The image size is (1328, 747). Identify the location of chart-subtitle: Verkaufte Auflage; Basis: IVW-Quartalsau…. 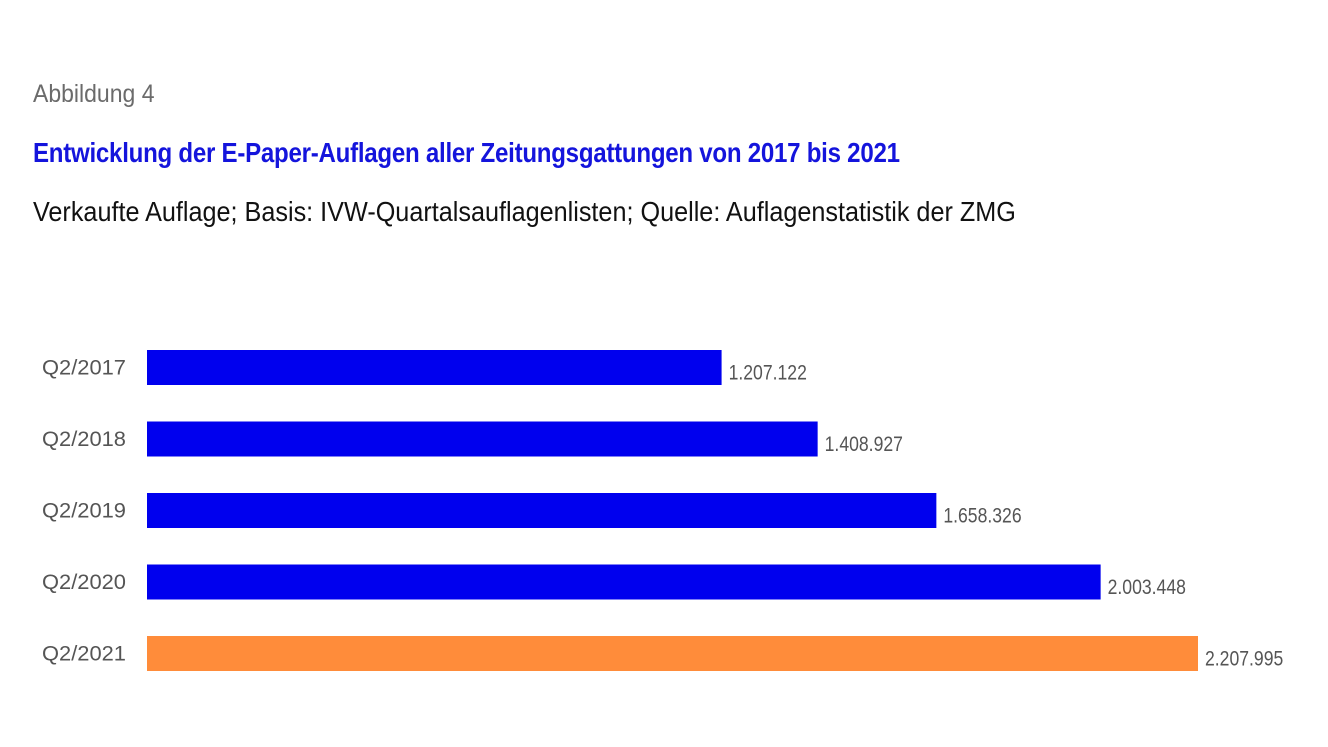
(524, 211).